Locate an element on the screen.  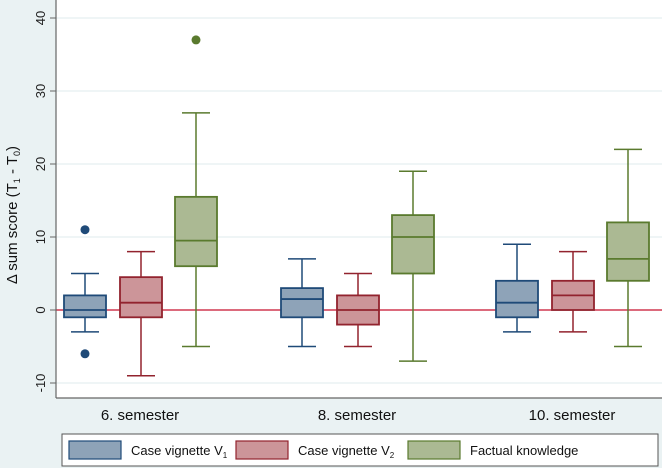
legend-frame is located at coordinates (360, 450).